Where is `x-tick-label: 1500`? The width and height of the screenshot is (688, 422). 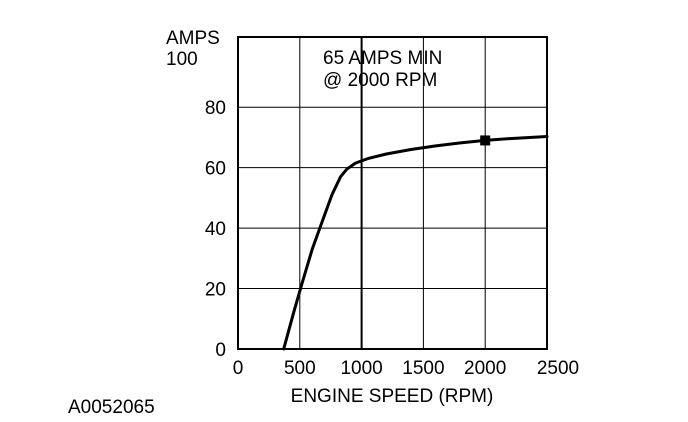 x-tick-label: 1500 is located at coordinates (423, 368).